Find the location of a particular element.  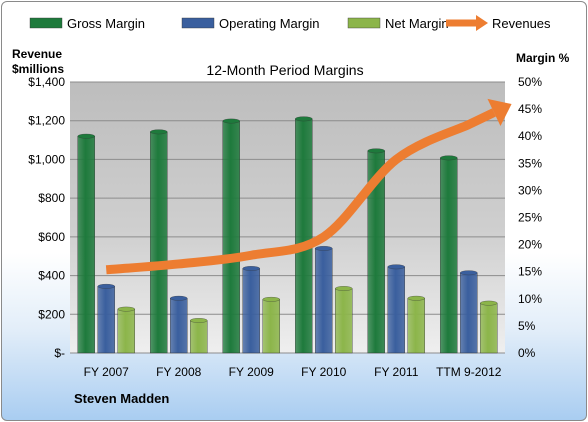

legend-item: Revenues is located at coordinates (498, 23).